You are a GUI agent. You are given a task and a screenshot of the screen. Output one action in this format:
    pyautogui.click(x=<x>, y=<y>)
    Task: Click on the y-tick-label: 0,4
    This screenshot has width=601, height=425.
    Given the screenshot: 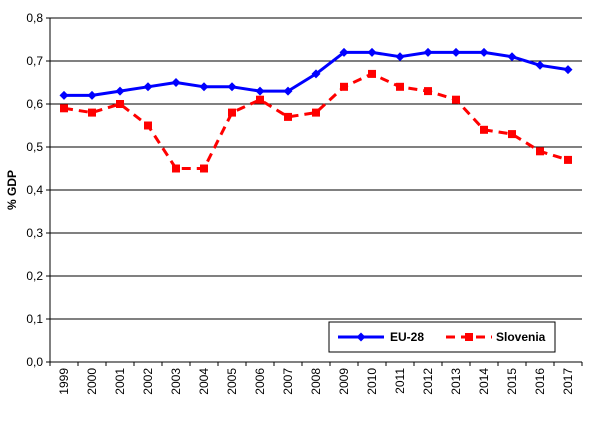 What is the action you would take?
    pyautogui.click(x=34, y=190)
    